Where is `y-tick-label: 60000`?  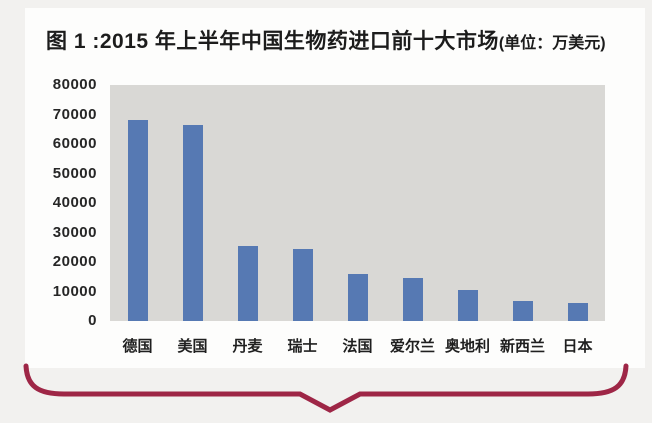
y-tick-label: 60000 is located at coordinates (74, 143).